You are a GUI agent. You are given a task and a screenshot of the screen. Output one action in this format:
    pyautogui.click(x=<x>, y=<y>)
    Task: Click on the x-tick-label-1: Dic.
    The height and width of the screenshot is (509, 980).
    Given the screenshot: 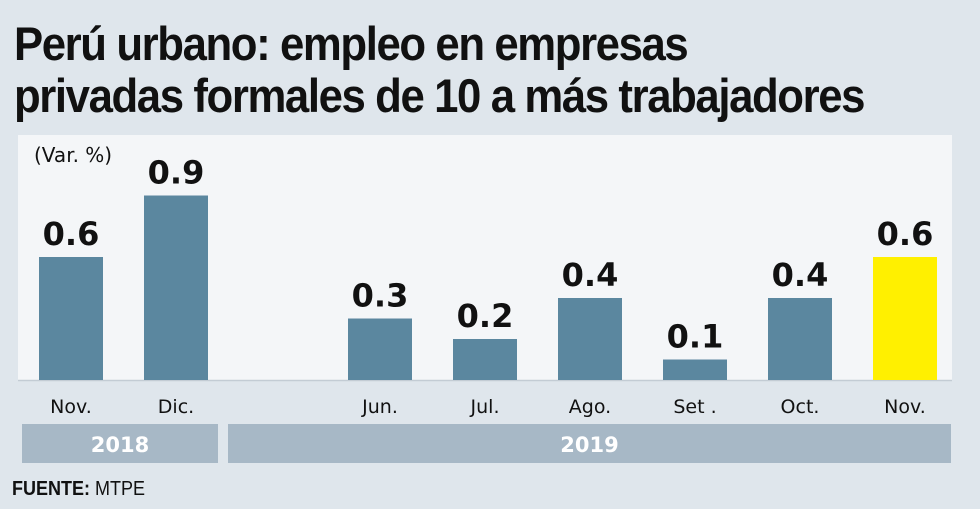 What is the action you would take?
    pyautogui.click(x=176, y=407)
    